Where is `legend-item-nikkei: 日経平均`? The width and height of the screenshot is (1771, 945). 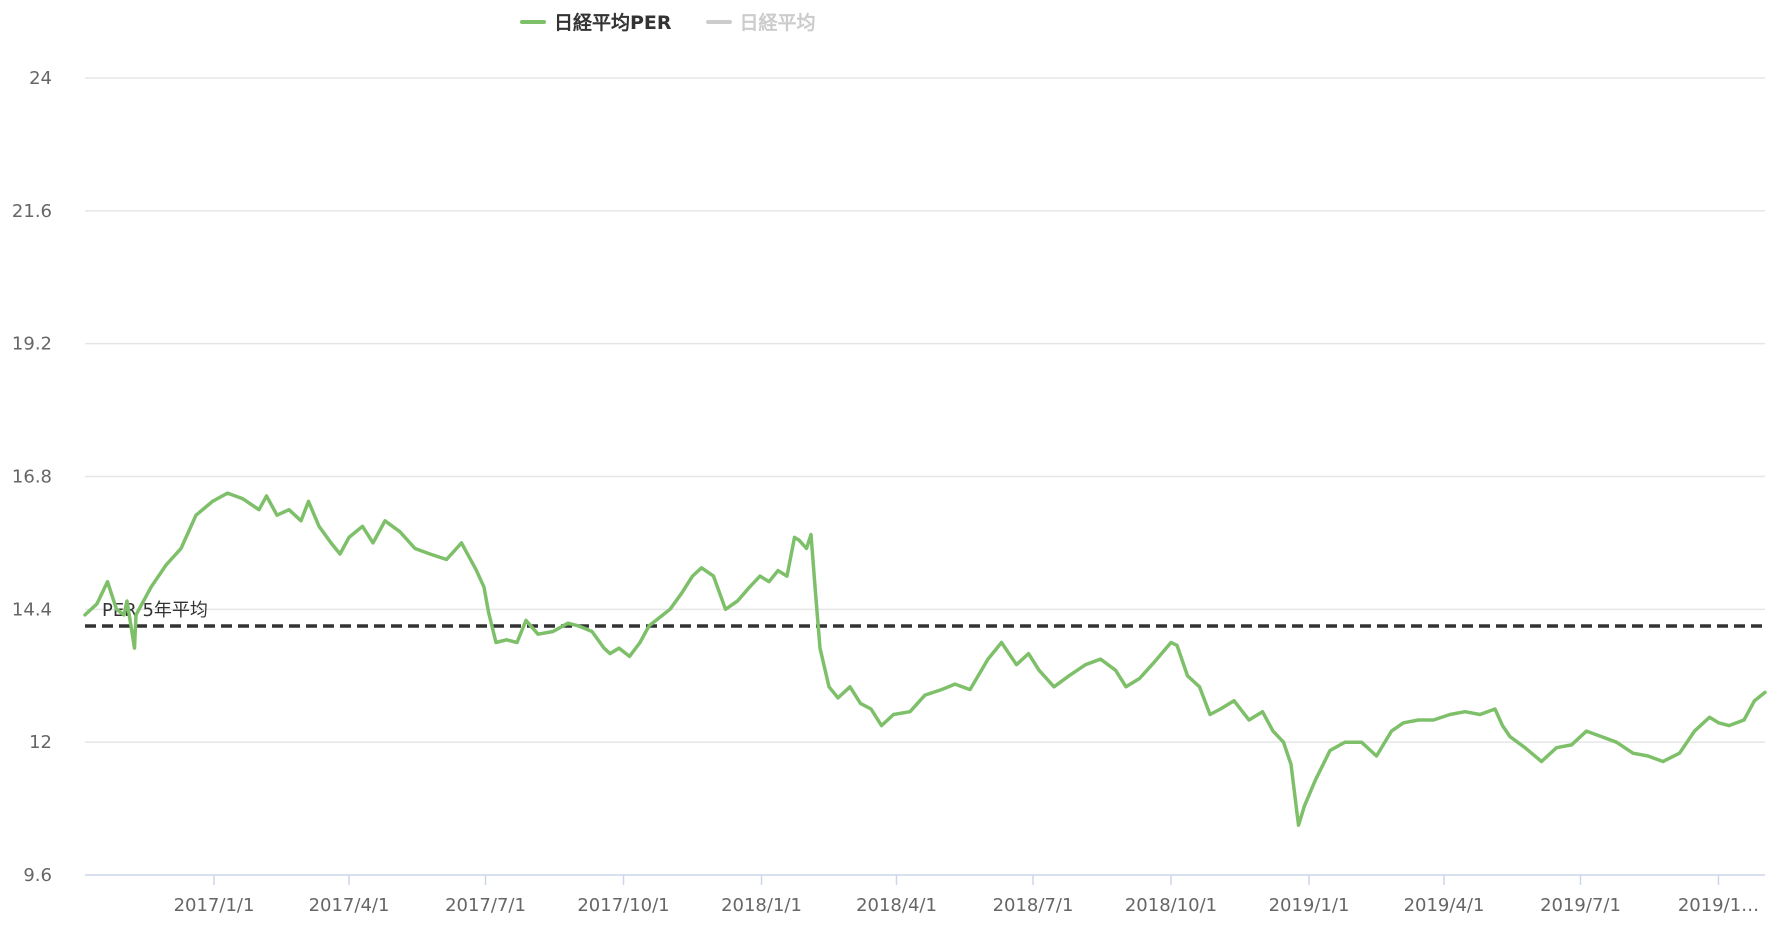
legend-item-nikkei: 日経平均 is located at coordinates (760, 21).